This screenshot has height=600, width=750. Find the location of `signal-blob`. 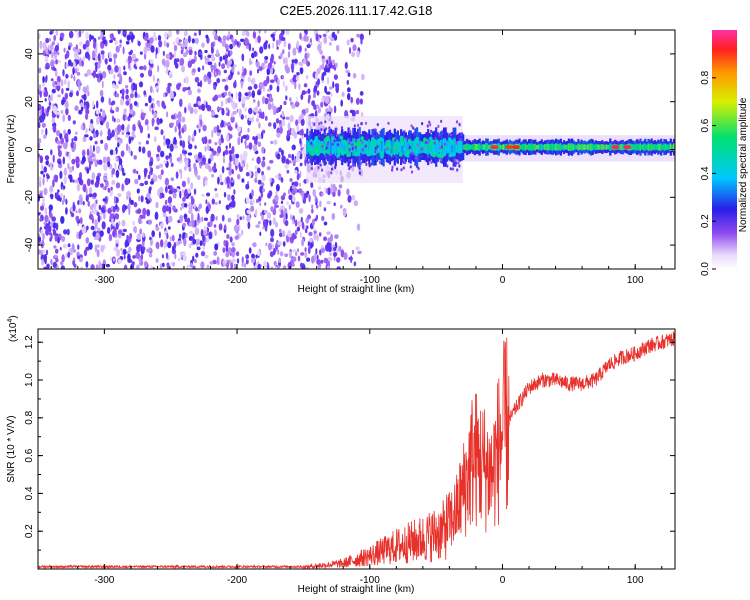

signal-blob is located at coordinates (450, 139).